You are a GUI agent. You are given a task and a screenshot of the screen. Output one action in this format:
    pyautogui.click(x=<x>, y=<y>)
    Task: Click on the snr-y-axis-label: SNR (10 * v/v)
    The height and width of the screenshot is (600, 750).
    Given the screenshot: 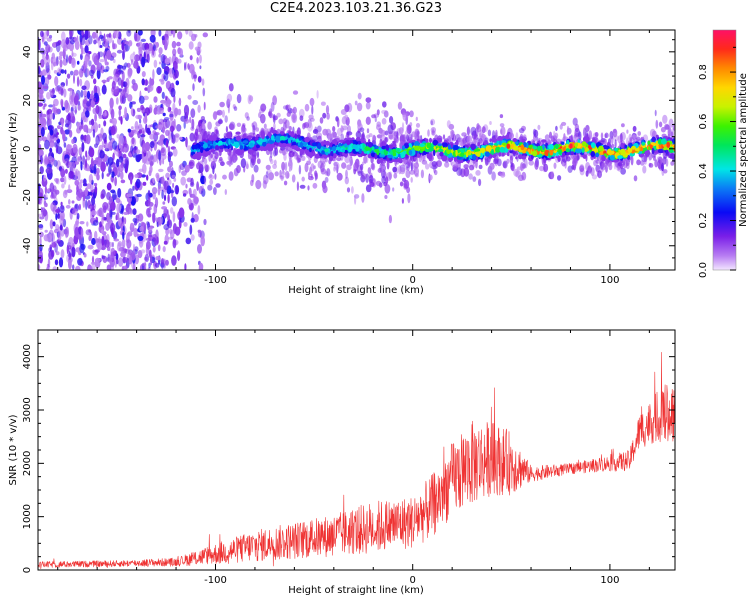 What is the action you would take?
    pyautogui.click(x=13, y=449)
    